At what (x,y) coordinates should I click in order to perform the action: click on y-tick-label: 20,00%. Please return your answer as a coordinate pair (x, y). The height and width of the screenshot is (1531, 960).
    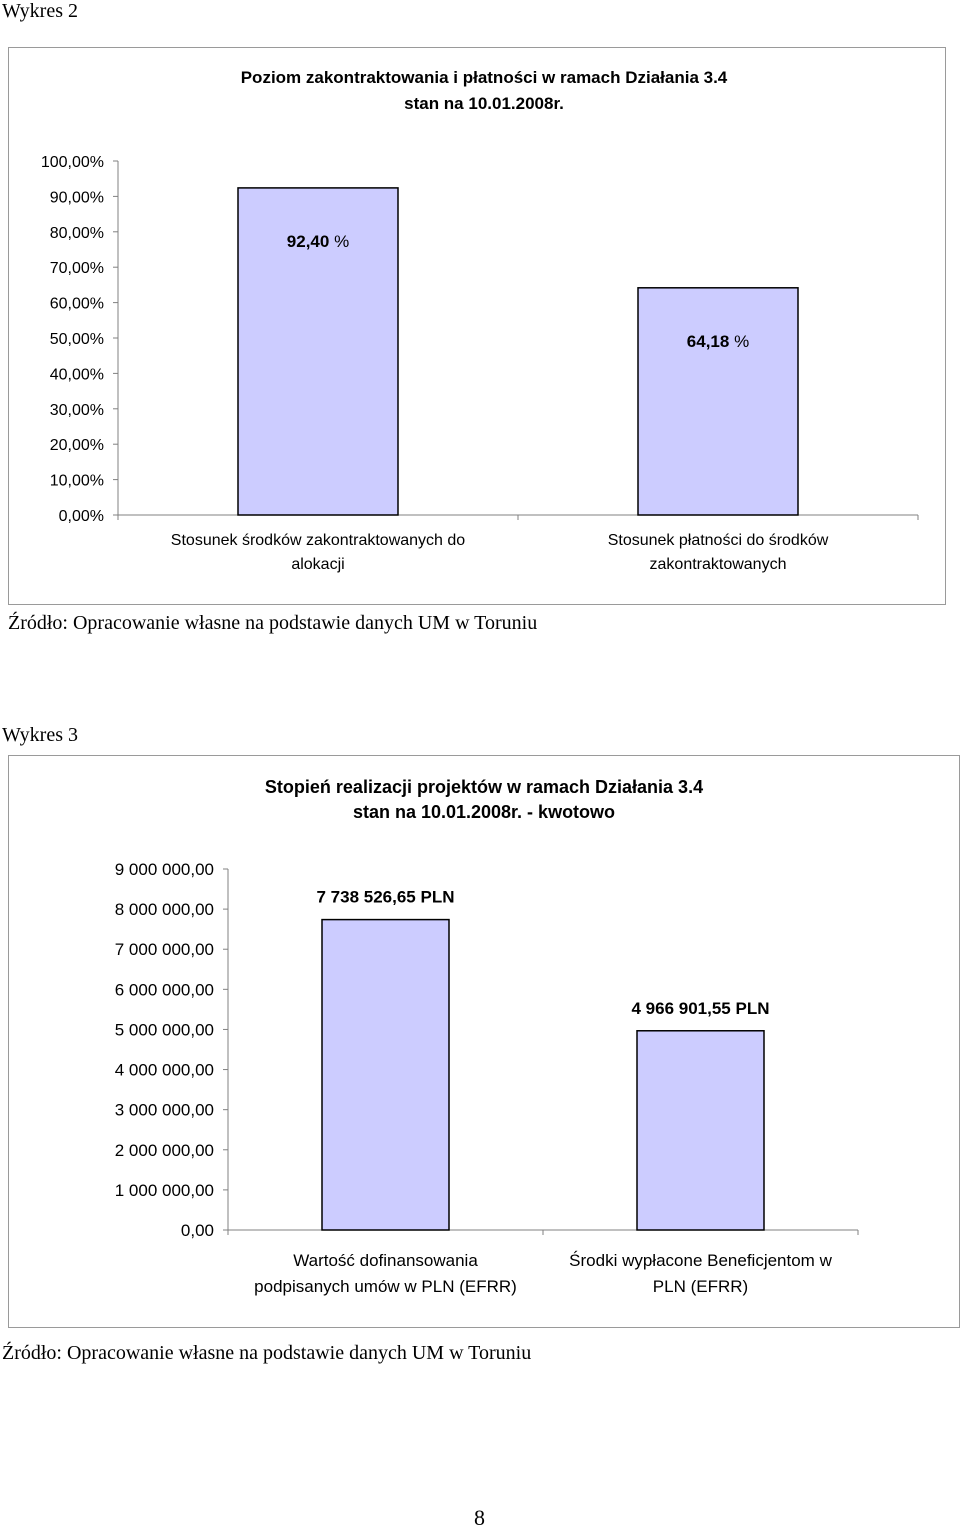
    Looking at the image, I should click on (77, 445).